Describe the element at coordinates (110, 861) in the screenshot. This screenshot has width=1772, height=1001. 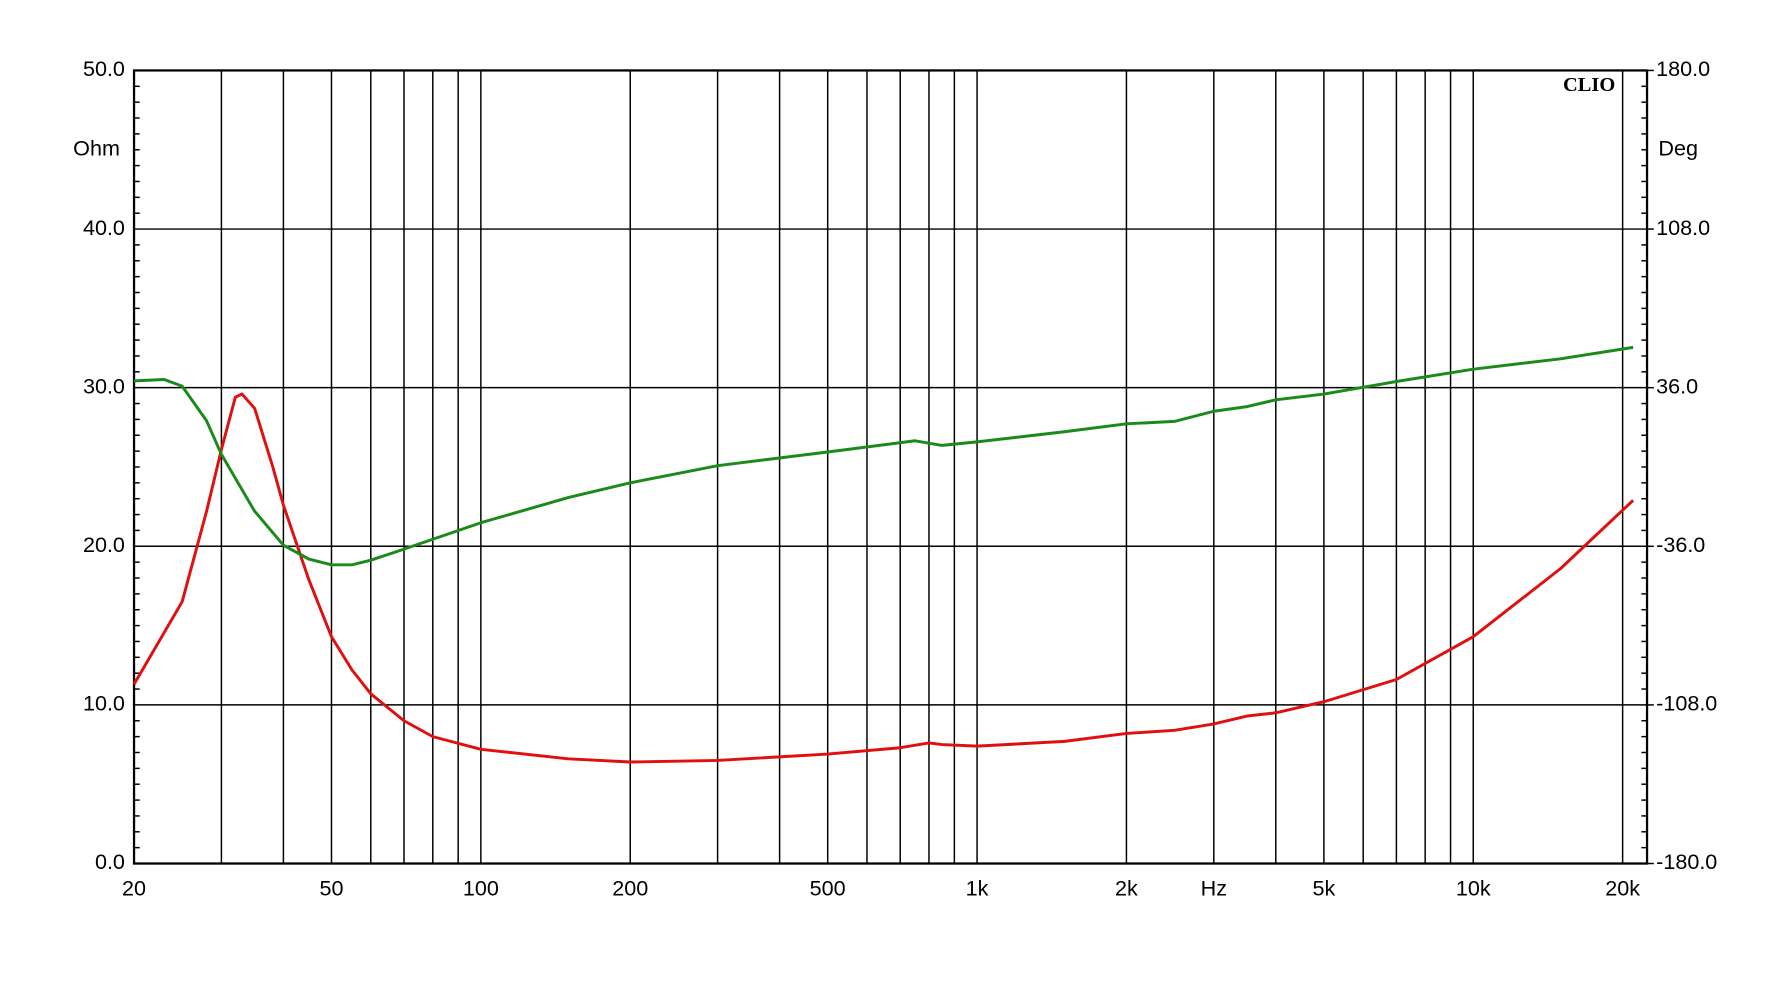
I see `y-tick-label: 0.0` at that location.